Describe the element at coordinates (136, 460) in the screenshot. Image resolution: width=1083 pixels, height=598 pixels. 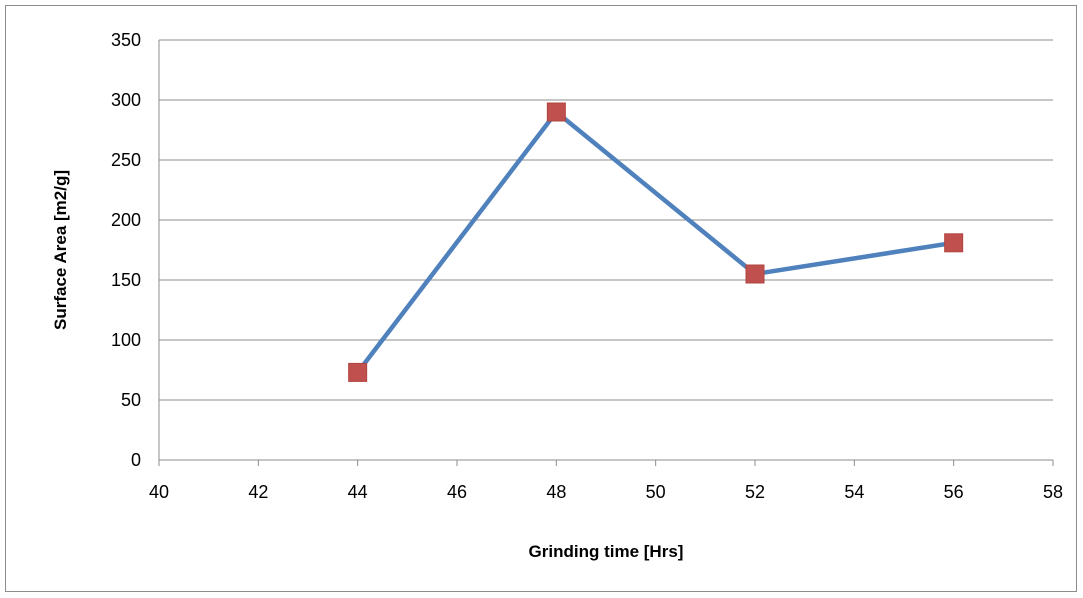
I see `y-tick-label: 0` at that location.